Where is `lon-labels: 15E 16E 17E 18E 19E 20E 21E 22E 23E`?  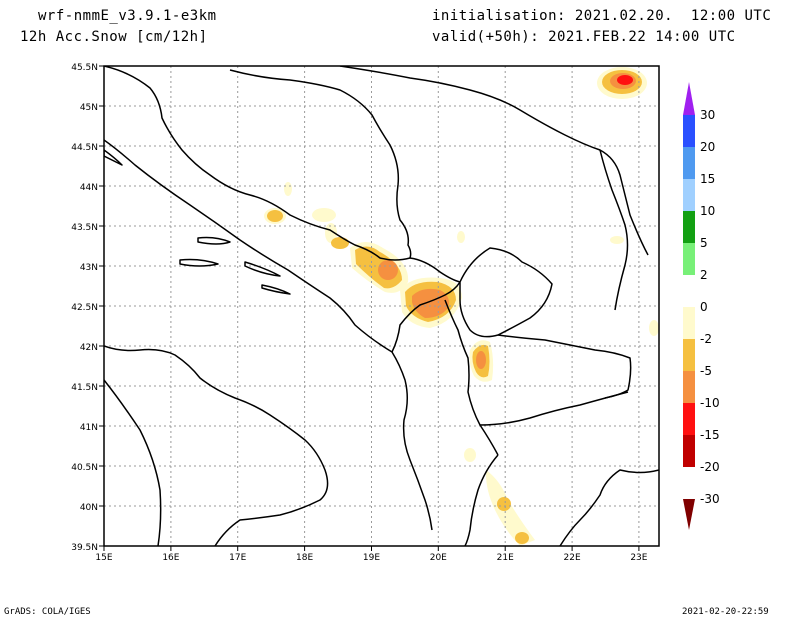
lon-labels: 15E 16E 17E 18E 19E 20E 21E 22E 23E is located at coordinates (371, 558).